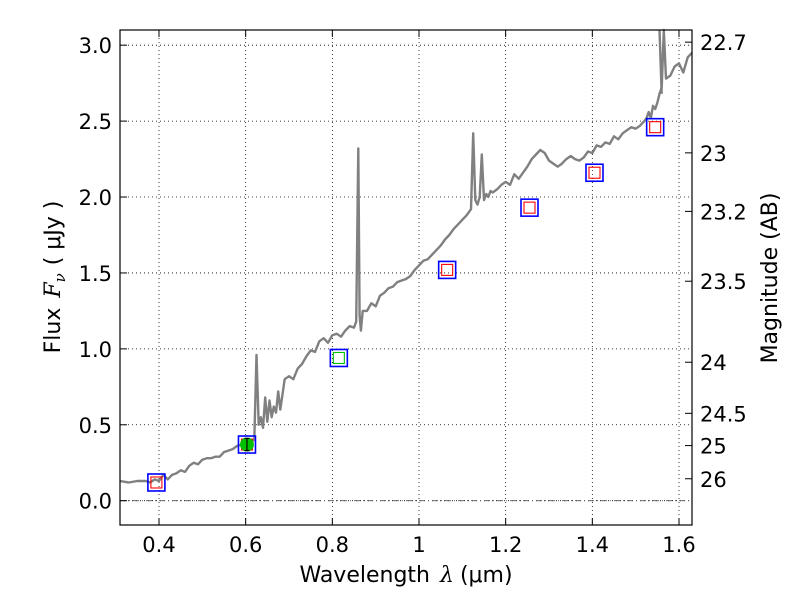 This screenshot has height=600, width=800. What do you see at coordinates (158, 545) in the screenshot?
I see `x-tick-label: 0.4` at bounding box center [158, 545].